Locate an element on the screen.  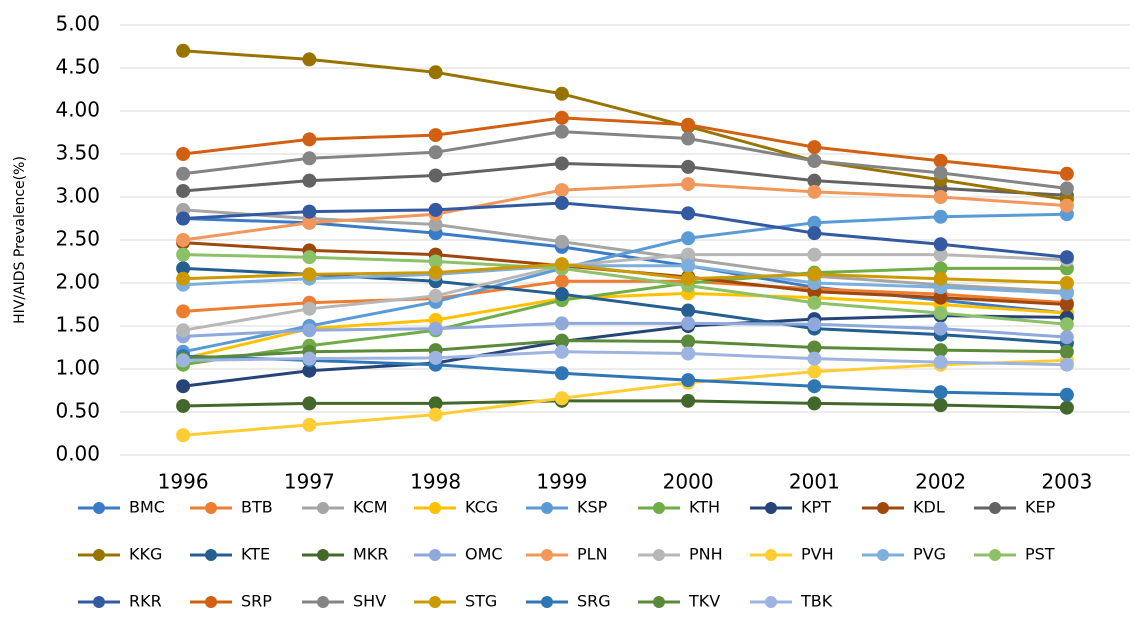
legend-label: RKR is located at coordinates (145, 601).